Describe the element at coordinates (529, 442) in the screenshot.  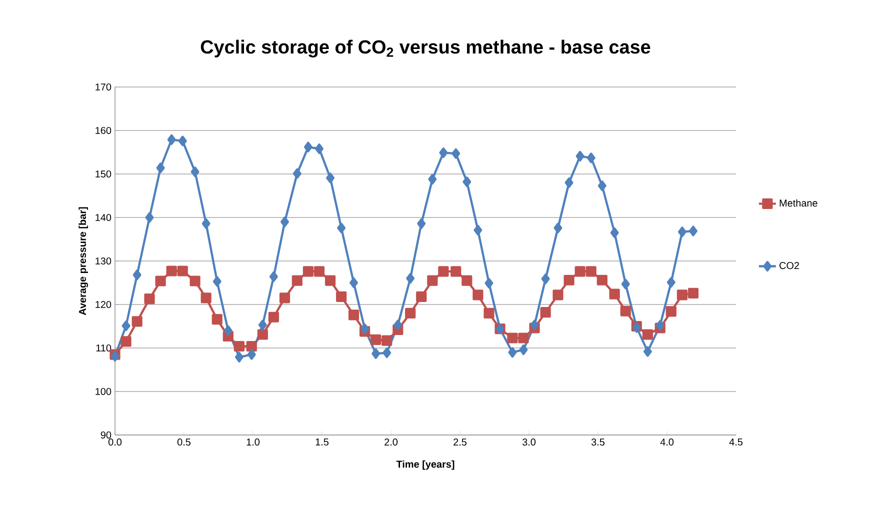
I see `x-tick-label: 3.0` at that location.